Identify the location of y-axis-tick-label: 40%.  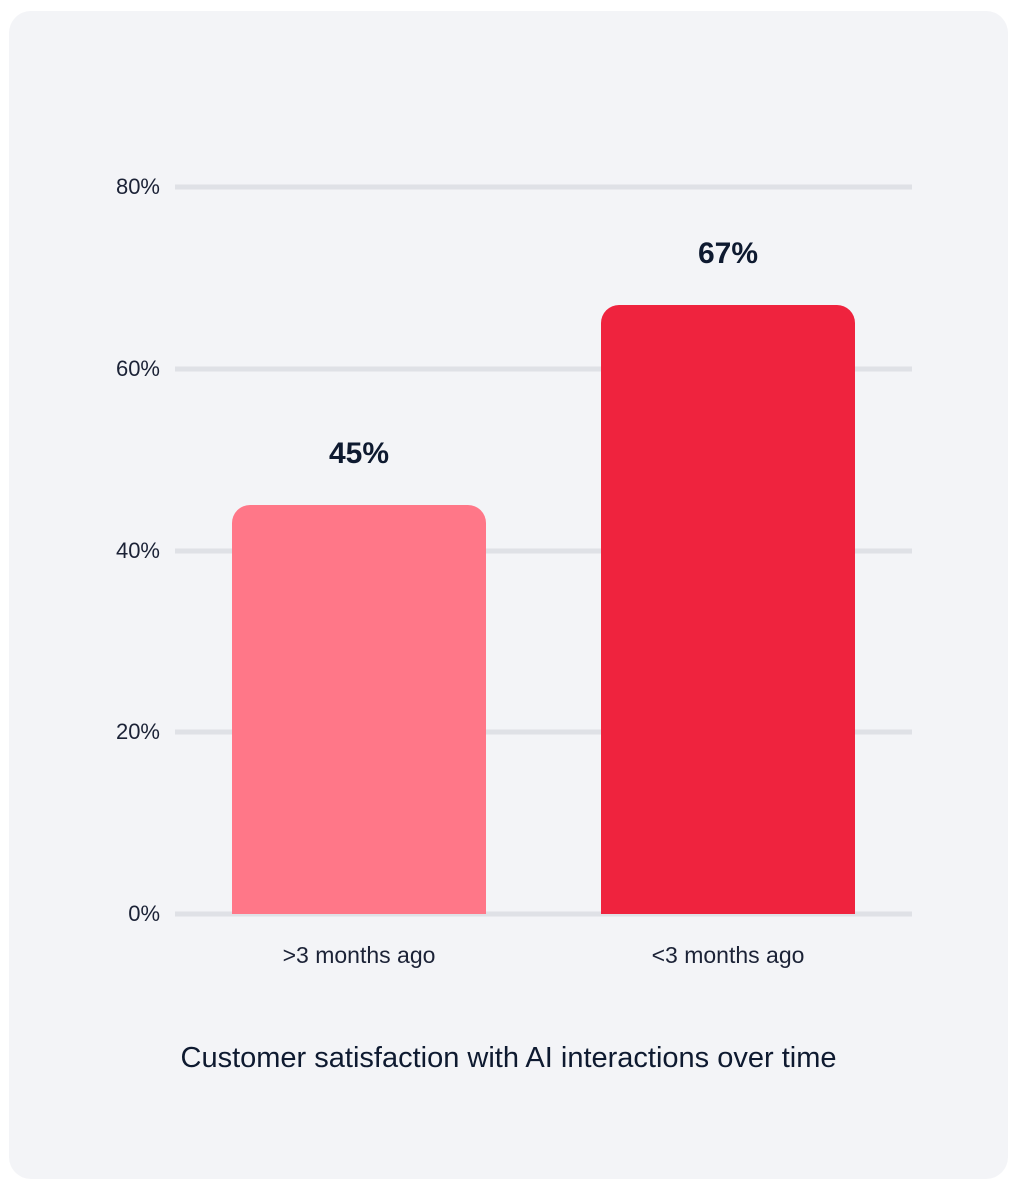
(137, 550).